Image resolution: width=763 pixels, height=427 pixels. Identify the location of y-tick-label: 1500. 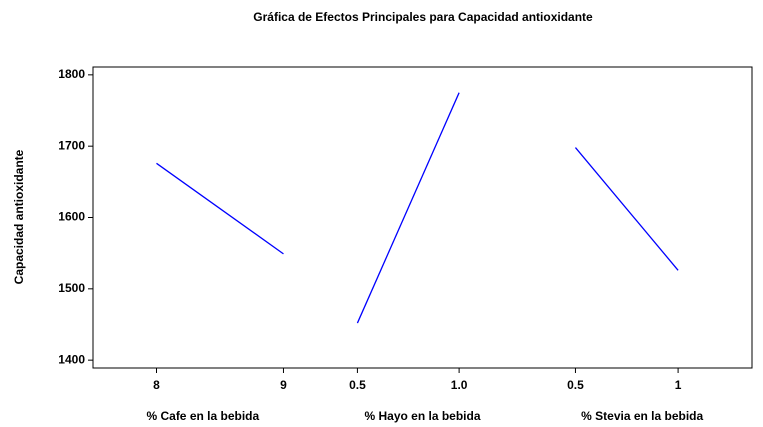
(71, 288).